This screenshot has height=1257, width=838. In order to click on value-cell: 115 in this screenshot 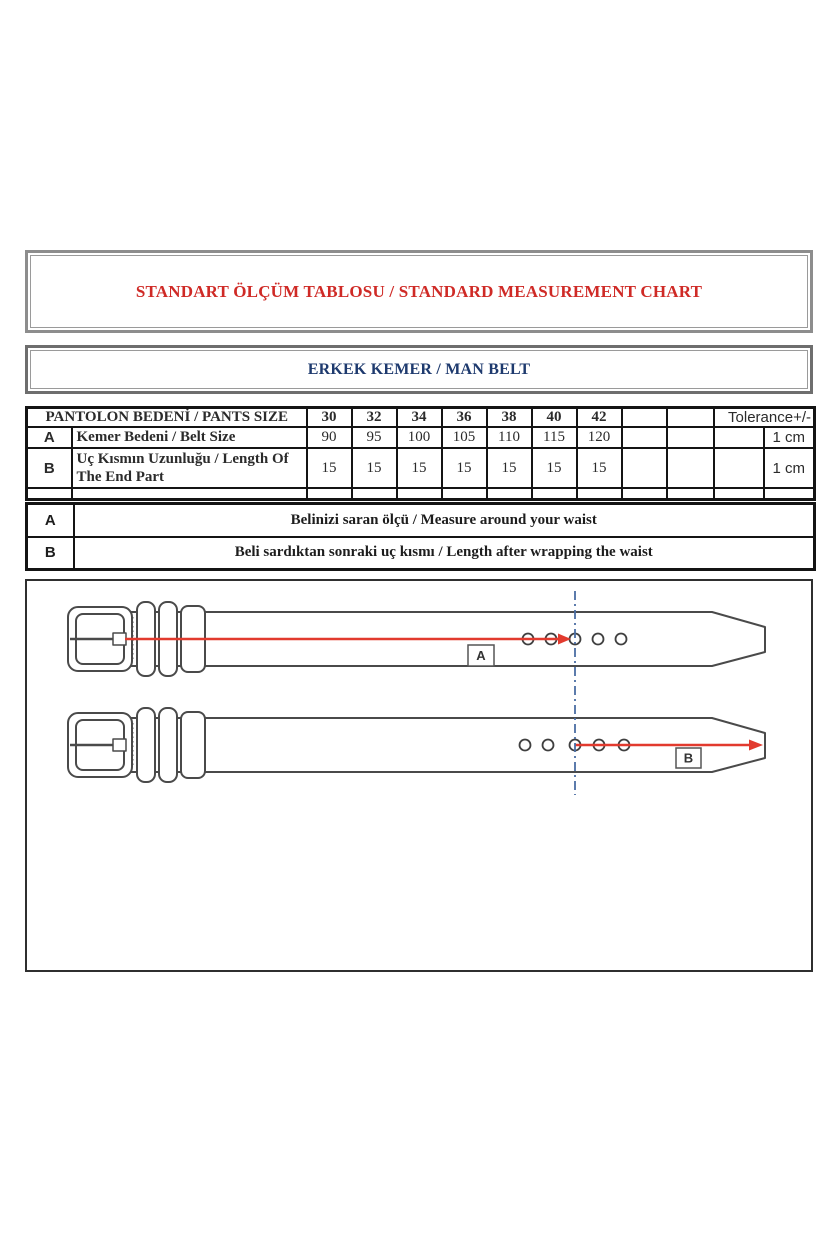, I will do `click(554, 437)`.